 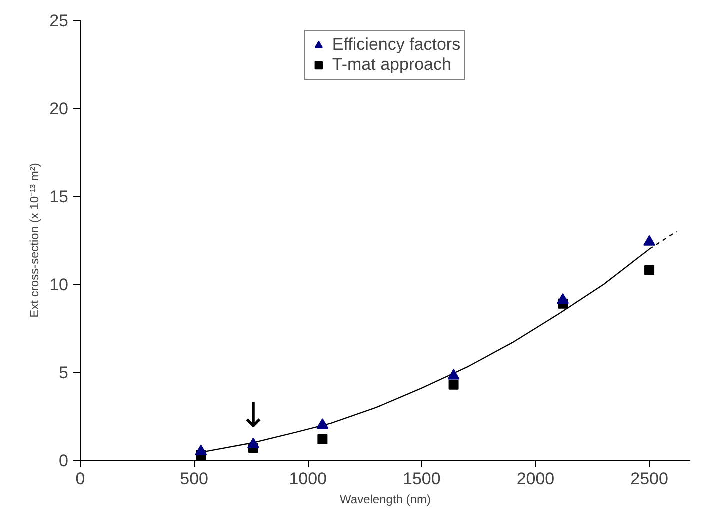 I want to click on y-axis-title: Ext cross-section (x 10⁻¹³ m²), so click(x=35, y=240).